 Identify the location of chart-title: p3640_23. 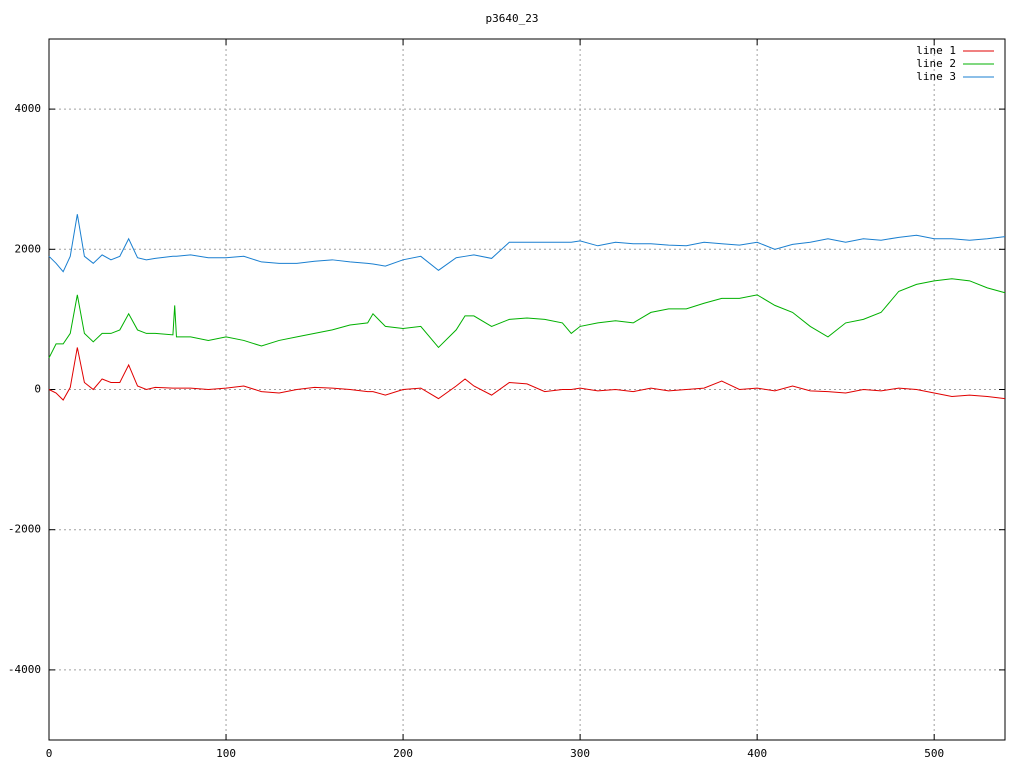
(512, 18).